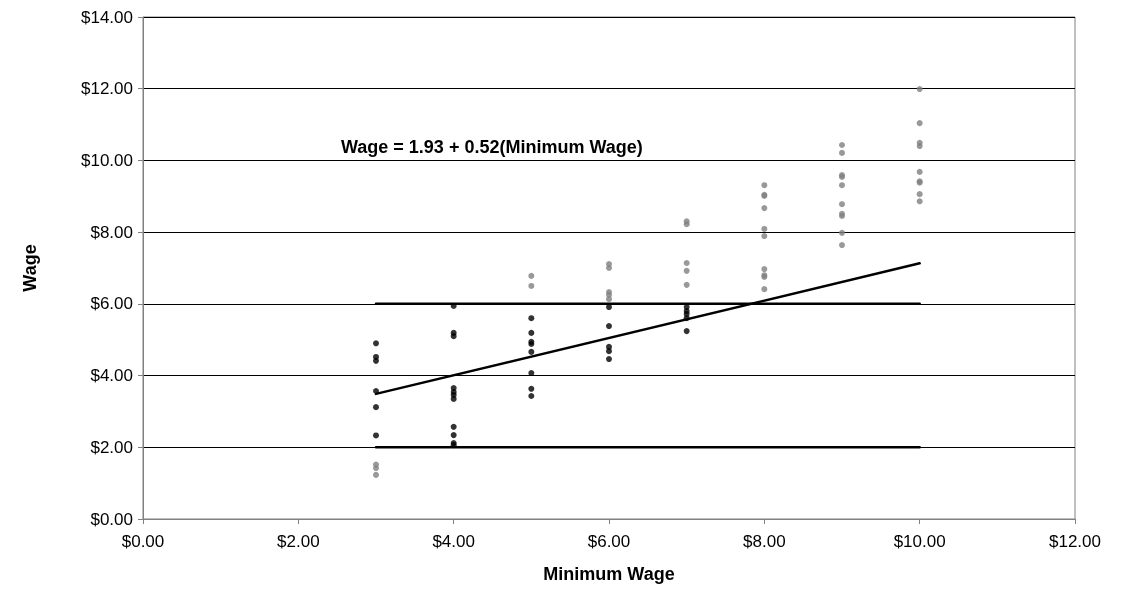 The height and width of the screenshot is (609, 1125). What do you see at coordinates (111, 447) in the screenshot?
I see `y-tick-label: $2.00` at bounding box center [111, 447].